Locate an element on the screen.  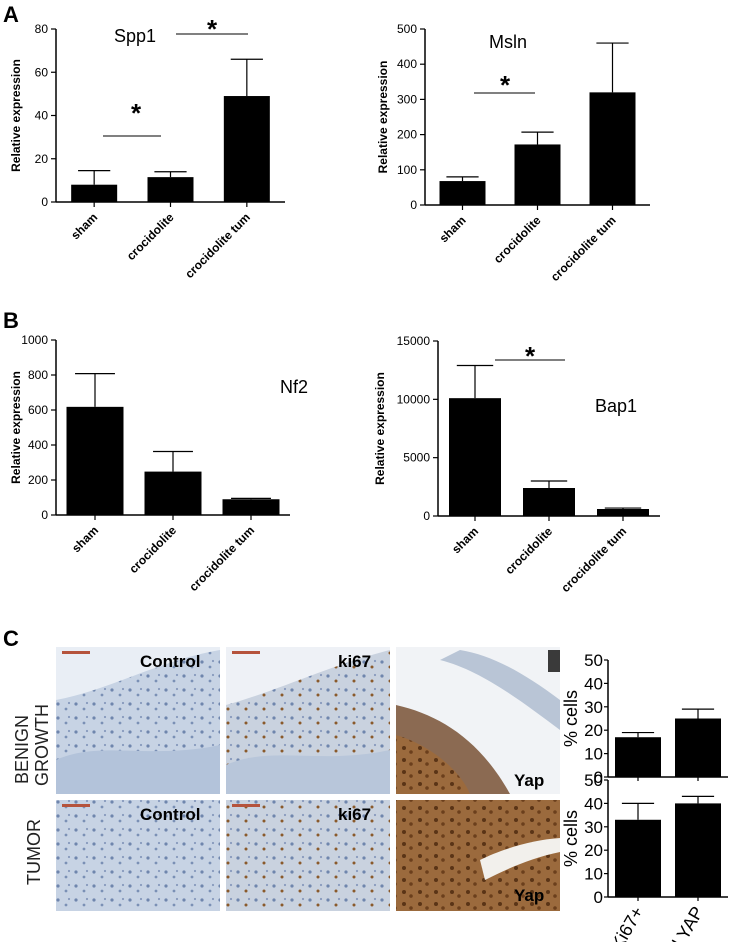
chart-tumor-percent: 0 10 20 30 40 50 Ki67+ nucl YAP % cells is located at coordinates (644, 856).